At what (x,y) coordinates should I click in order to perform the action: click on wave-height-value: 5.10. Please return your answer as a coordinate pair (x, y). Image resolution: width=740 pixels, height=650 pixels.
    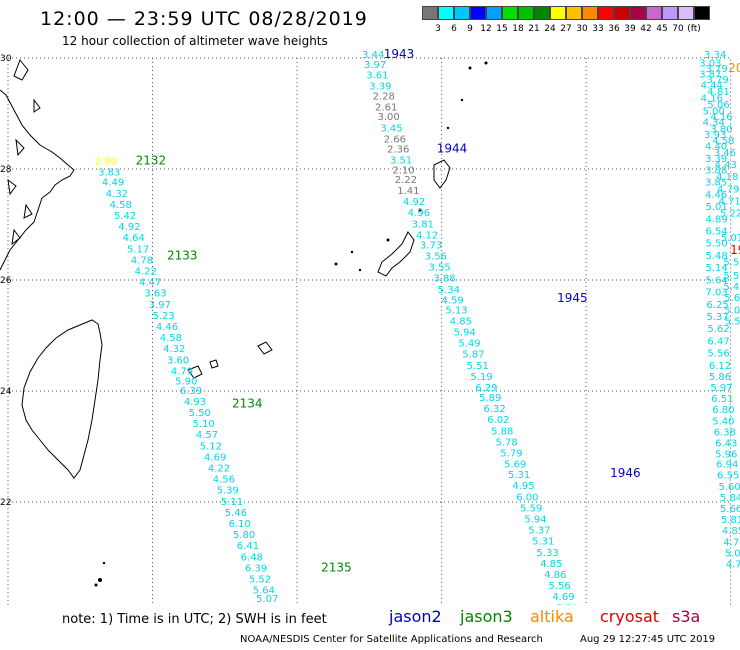
    Looking at the image, I should click on (203, 424).